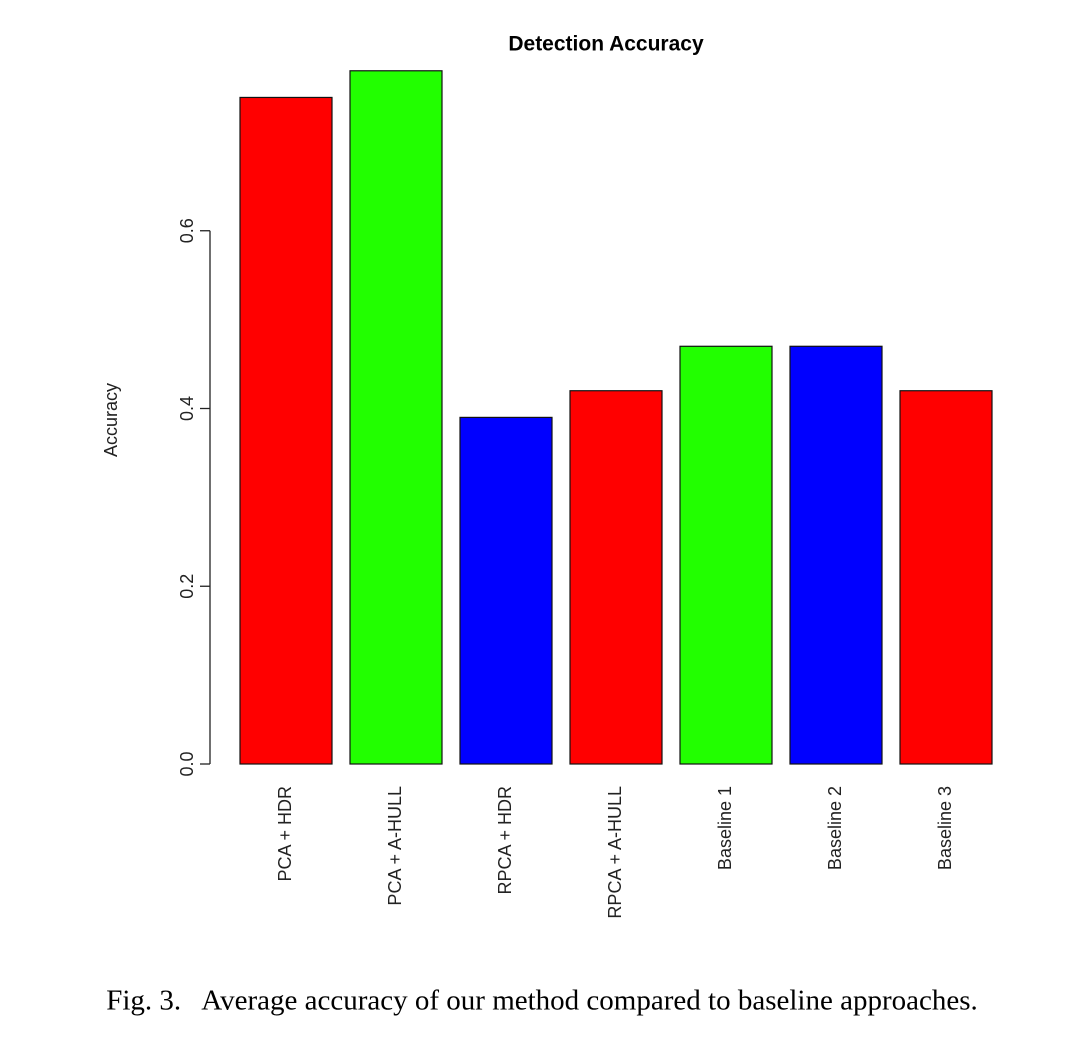 Image resolution: width=1084 pixels, height=1045 pixels. I want to click on y-tick-label: 0.2, so click(187, 586).